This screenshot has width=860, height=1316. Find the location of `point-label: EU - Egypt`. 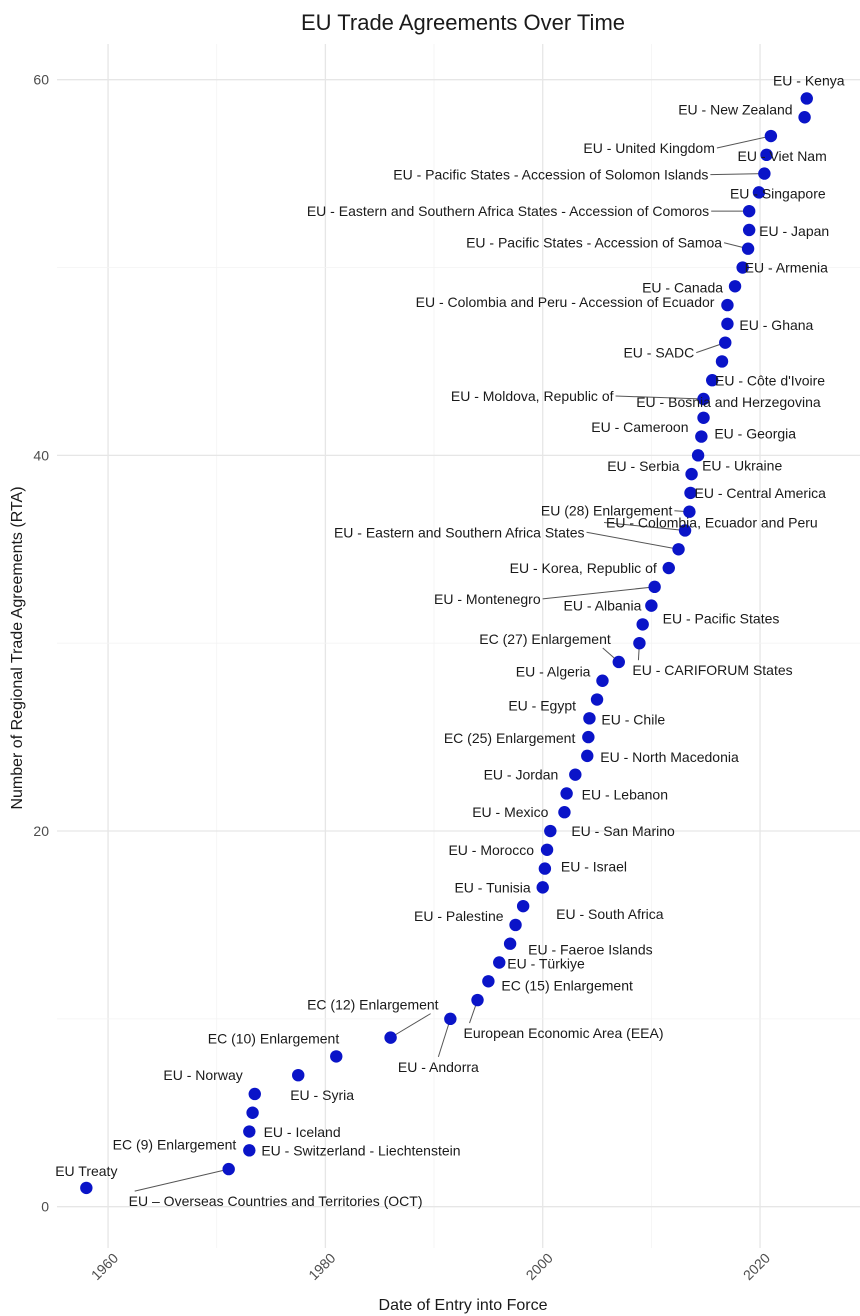

point-label: EU - Egypt is located at coordinates (542, 706).